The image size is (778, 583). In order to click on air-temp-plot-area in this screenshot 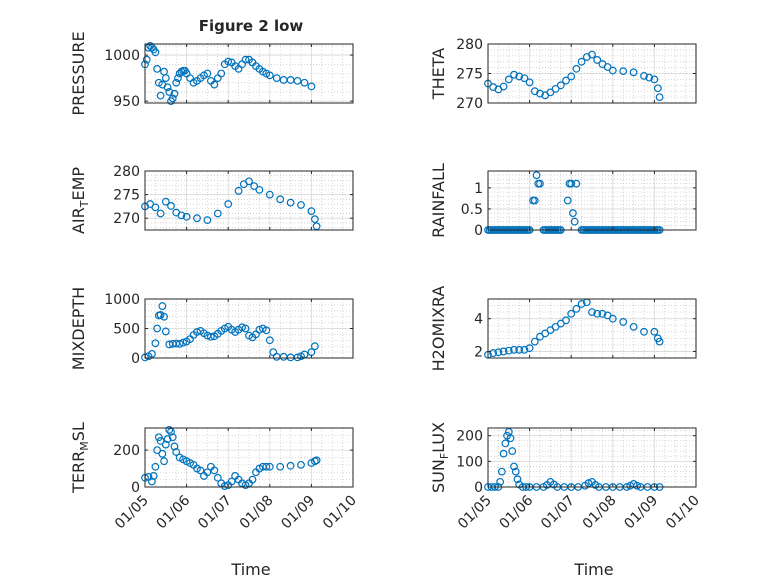, I will do `click(249, 200)`.